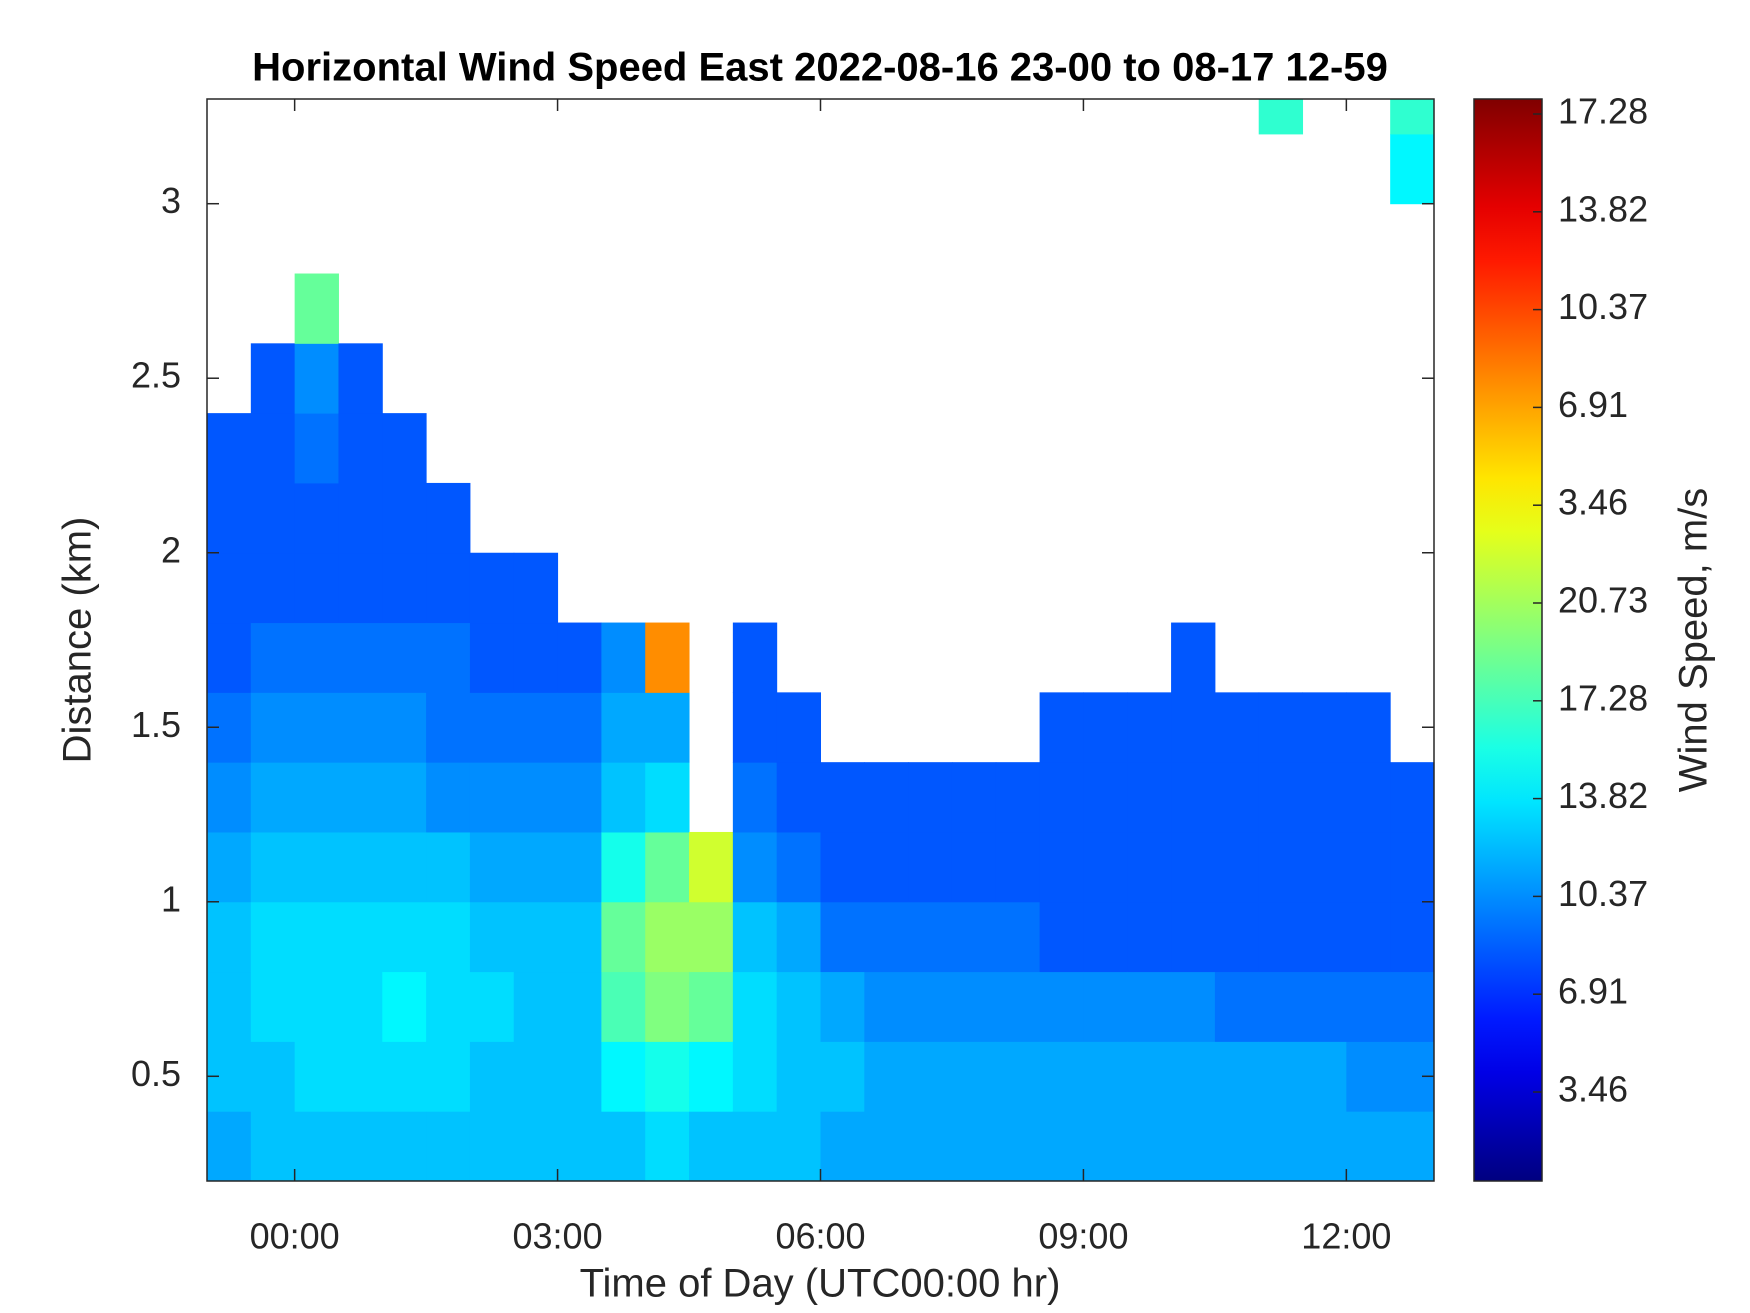 This screenshot has width=1750, height=1313. I want to click on x-tick-label: 00:00, so click(295, 1236).